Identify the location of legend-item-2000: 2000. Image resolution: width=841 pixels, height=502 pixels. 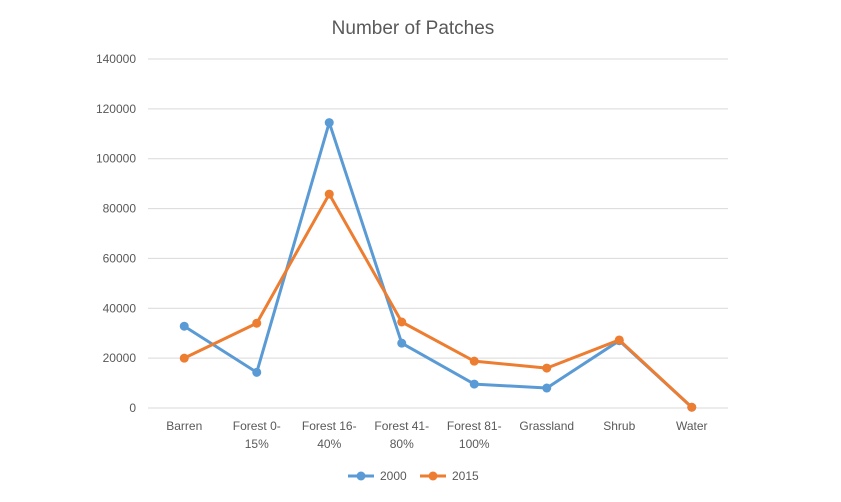
(377, 476).